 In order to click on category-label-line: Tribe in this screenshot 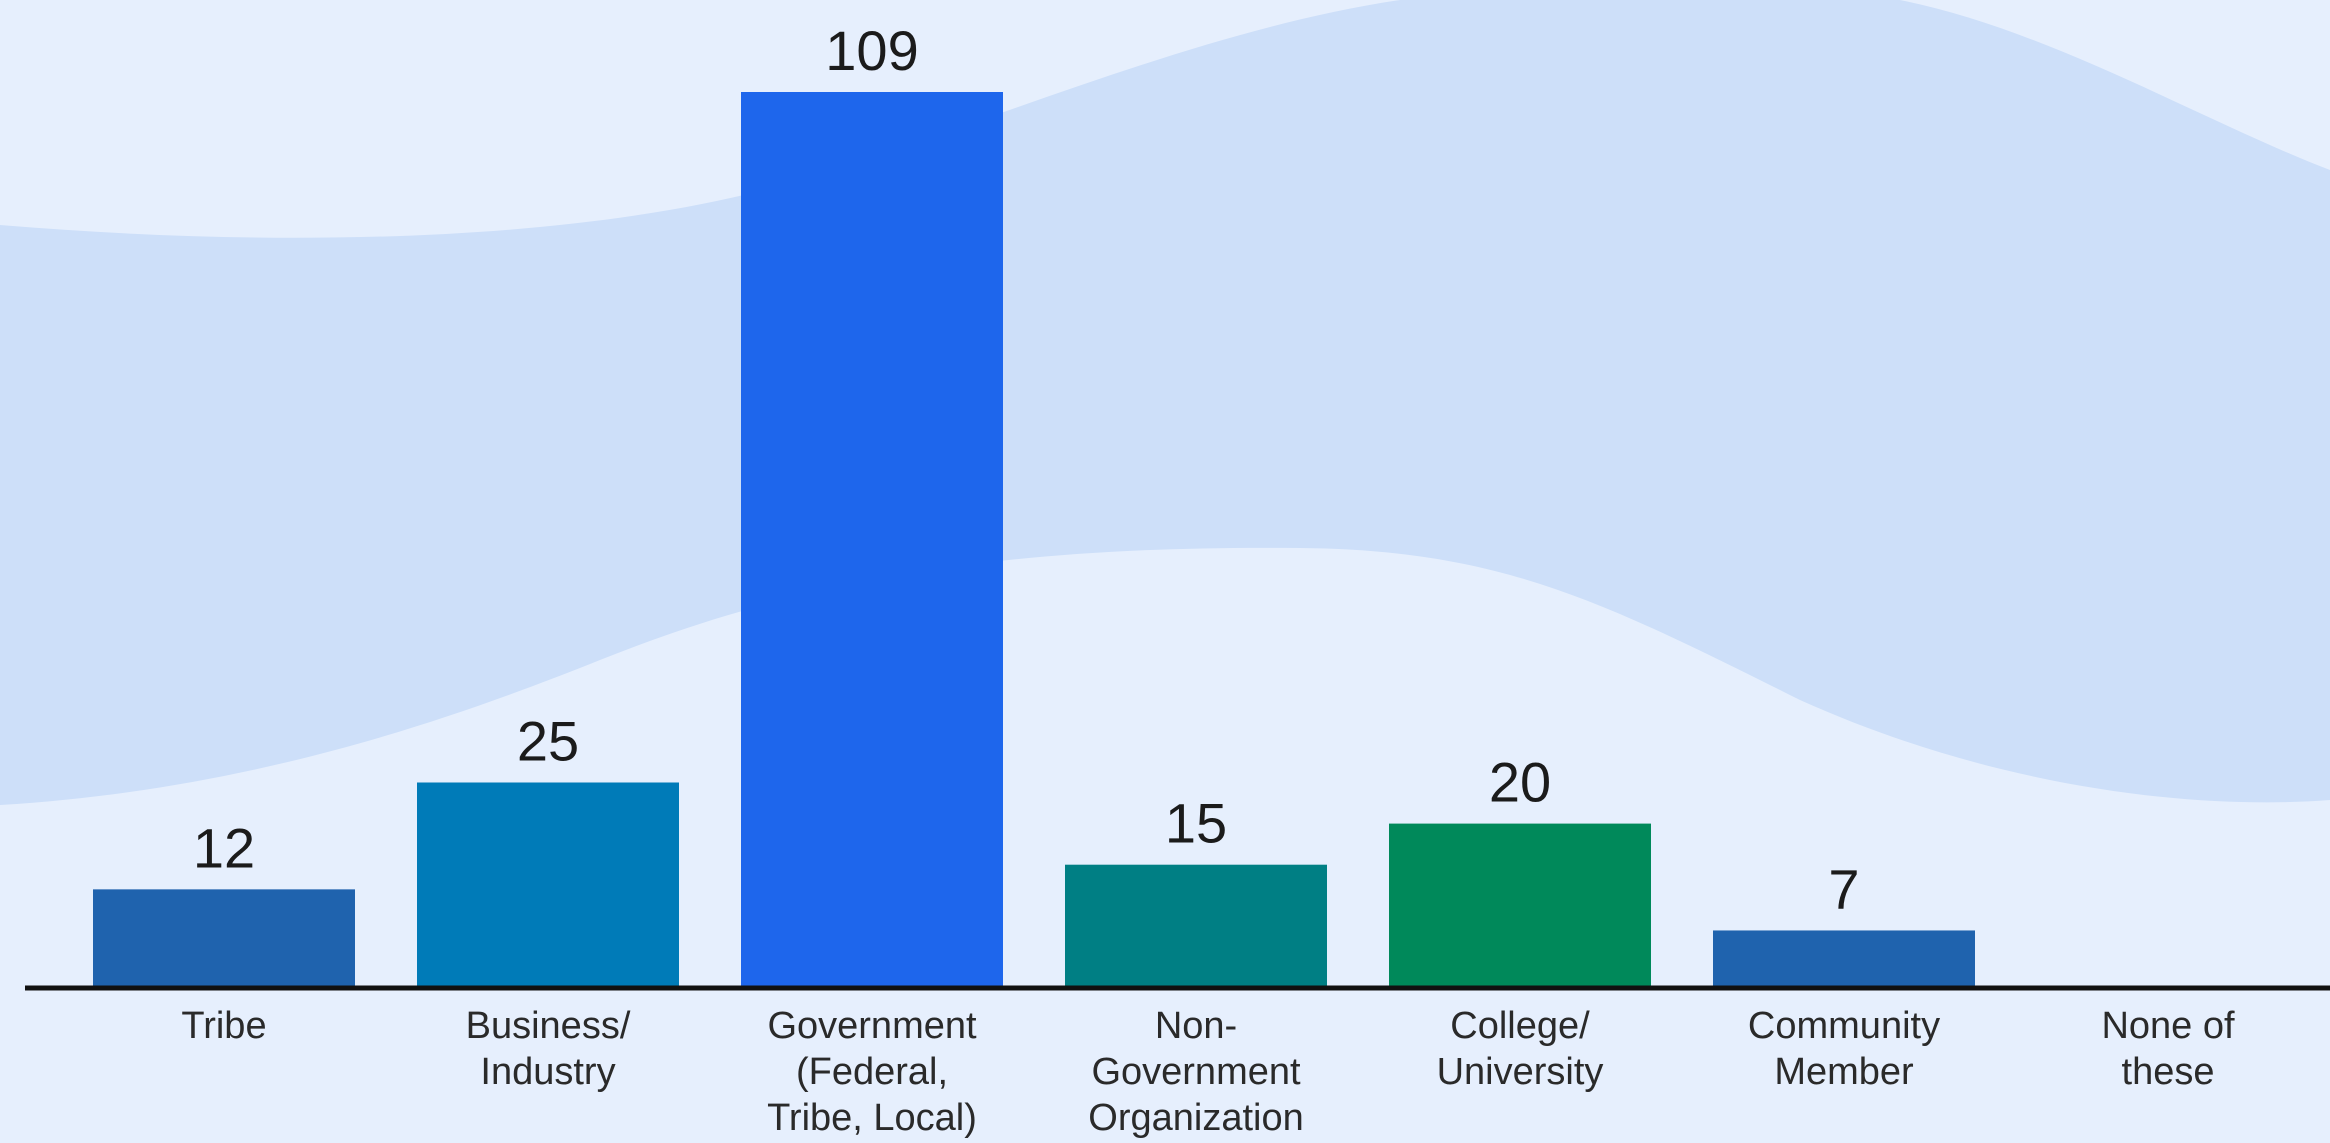, I will do `click(223, 1026)`.